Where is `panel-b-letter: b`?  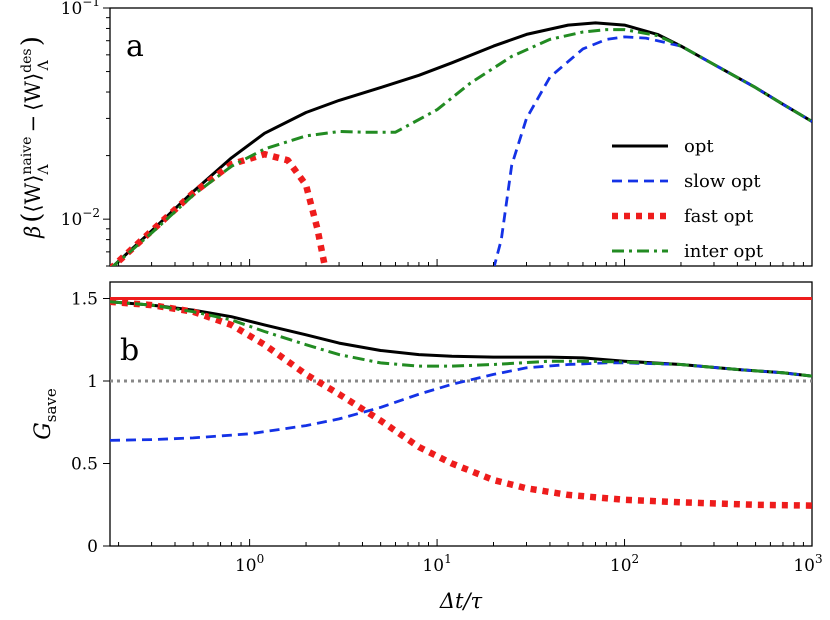
panel-b-letter: b is located at coordinates (129, 350).